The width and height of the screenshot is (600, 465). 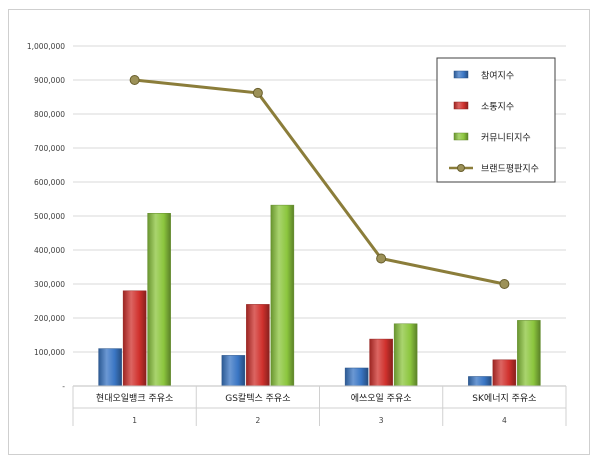 I want to click on y-tick-label: 700,000, so click(x=49, y=148).